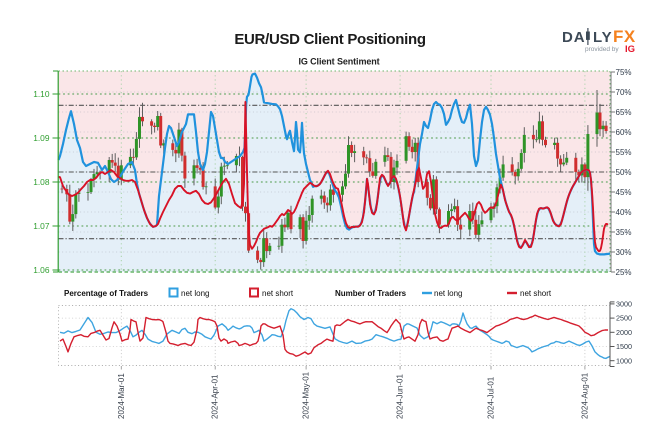  What do you see at coordinates (624, 272) in the screenshot?
I see `svg-text: 25%` at bounding box center [624, 272].